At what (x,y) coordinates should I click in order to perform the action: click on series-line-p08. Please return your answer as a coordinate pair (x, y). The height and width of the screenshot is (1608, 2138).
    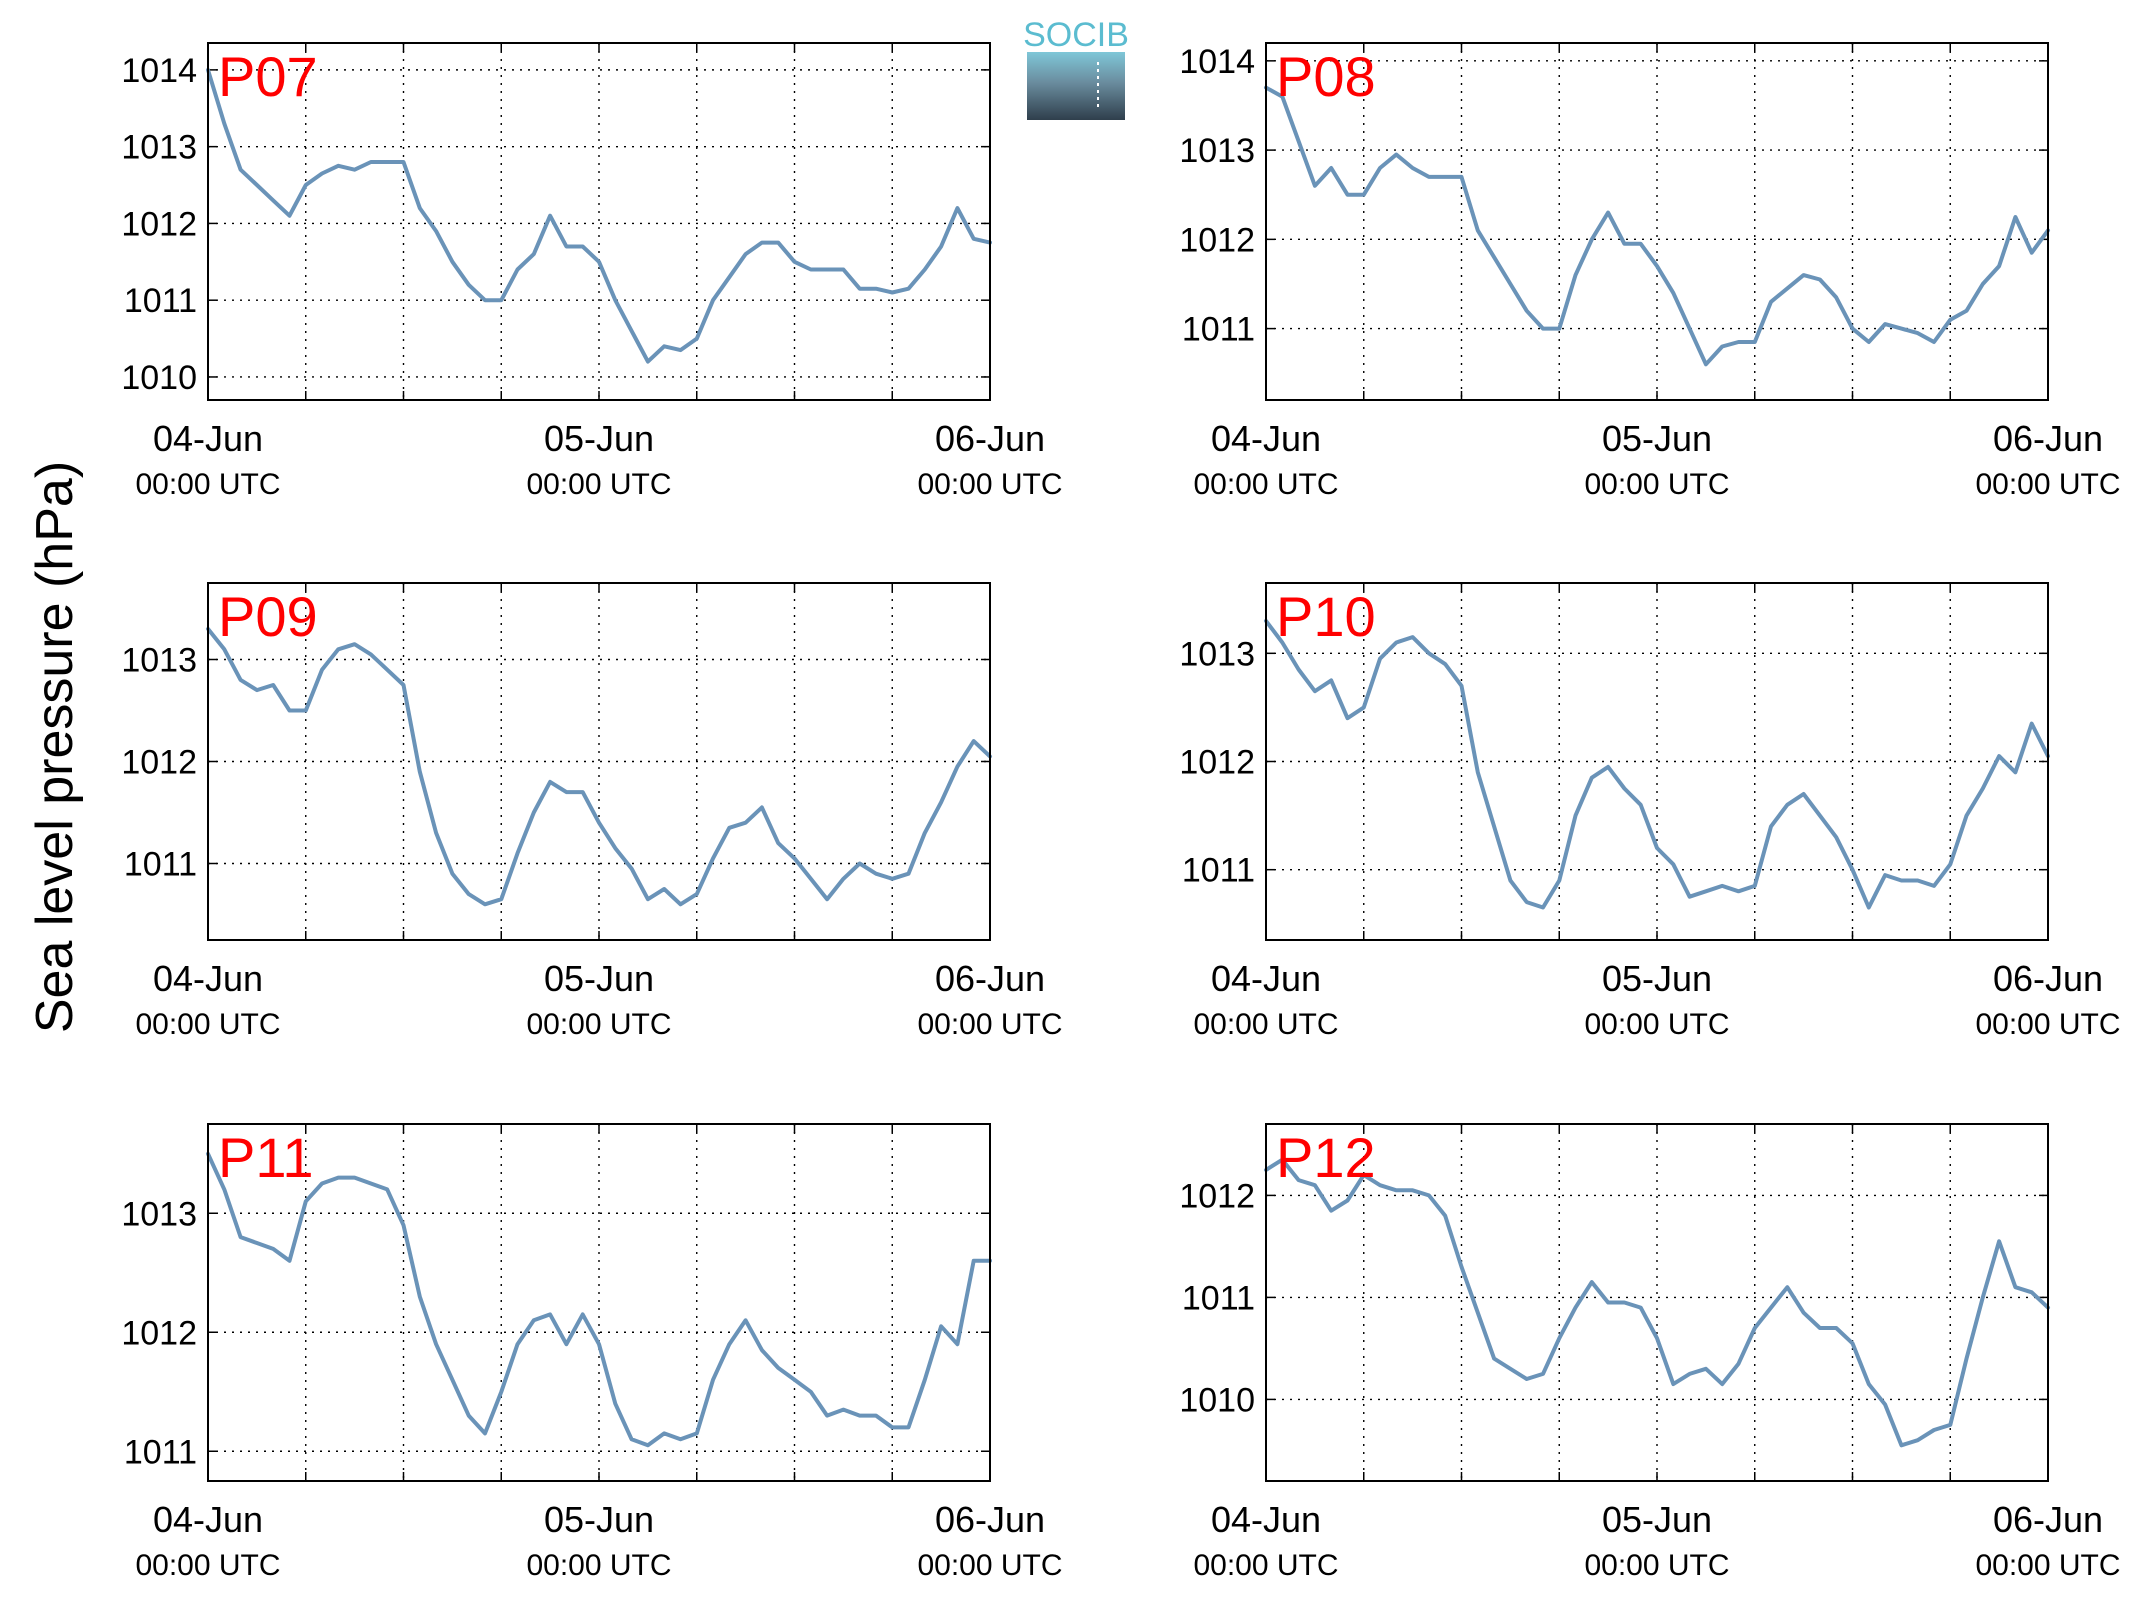
    Looking at the image, I should click on (1657, 226).